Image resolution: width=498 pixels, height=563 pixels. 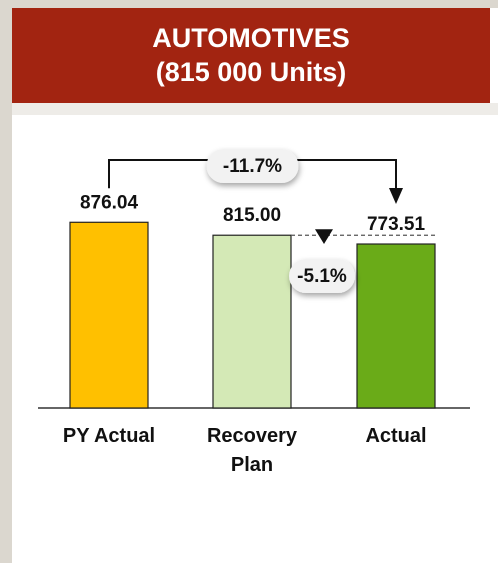 What do you see at coordinates (109, 436) in the screenshot?
I see `x-tick-label: PY Actual` at bounding box center [109, 436].